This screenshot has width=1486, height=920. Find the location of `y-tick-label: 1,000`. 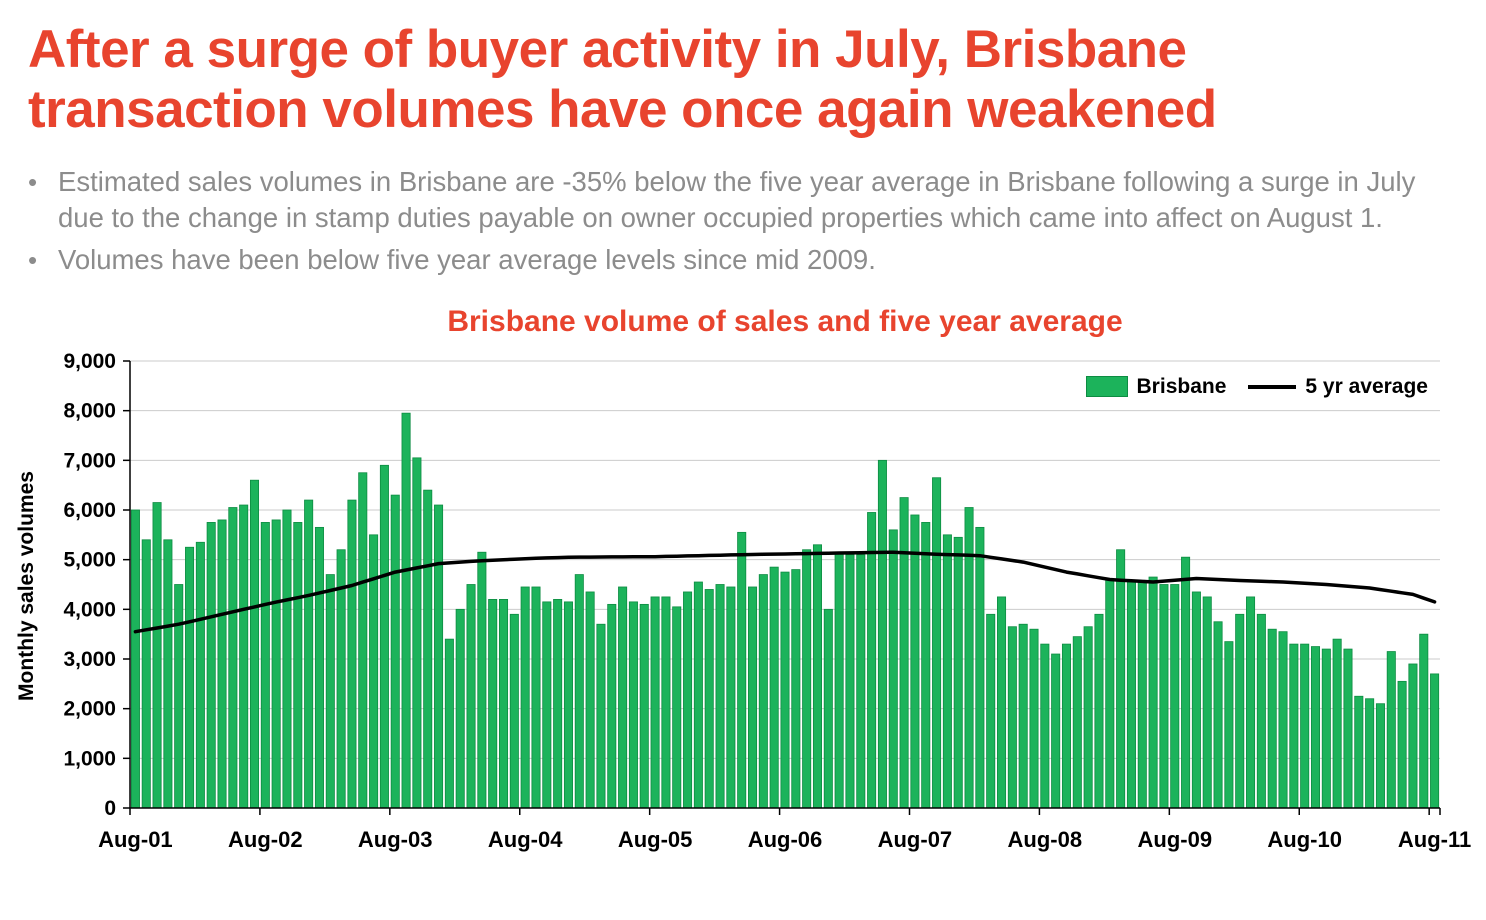

y-tick-label: 1,000 is located at coordinates (89, 758).